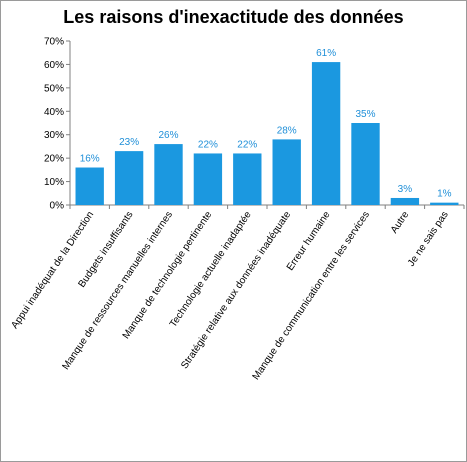 This screenshot has height=462, width=467. What do you see at coordinates (57, 206) in the screenshot?
I see `y-tick-label: 0%` at bounding box center [57, 206].